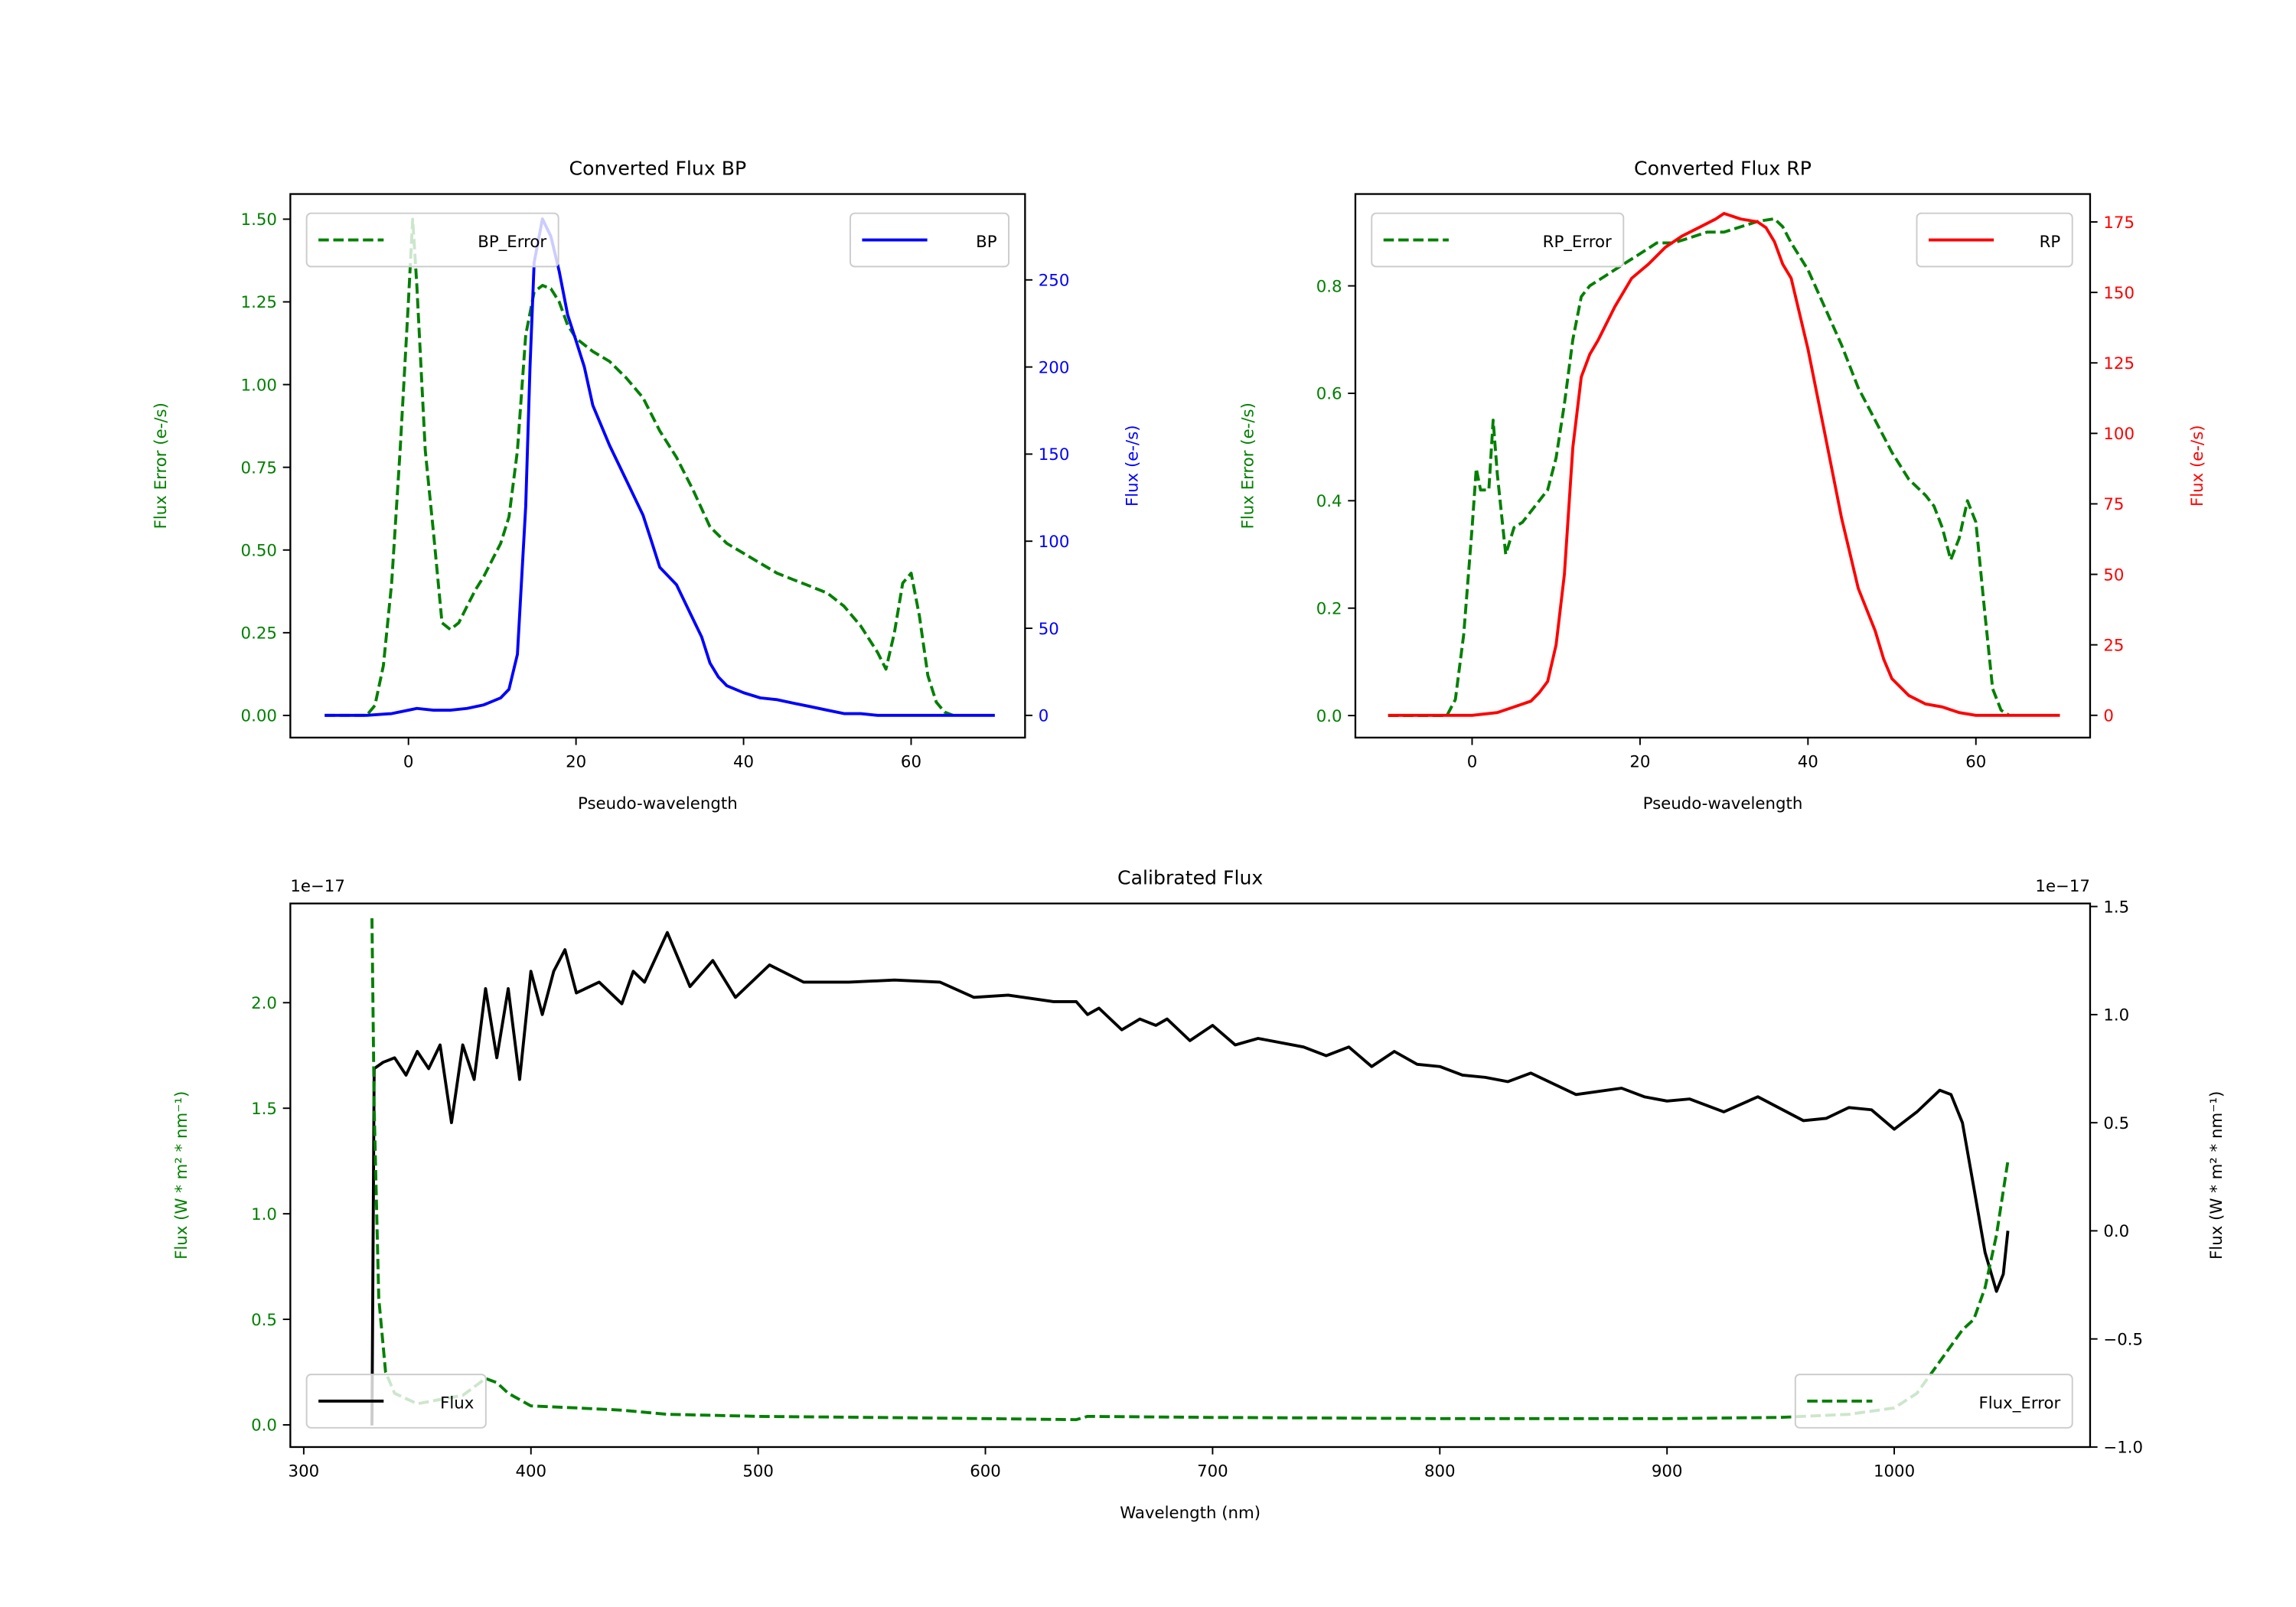 This screenshot has height=1607, width=2296. What do you see at coordinates (259, 550) in the screenshot?
I see `y-left-tick-label: 0.50` at bounding box center [259, 550].